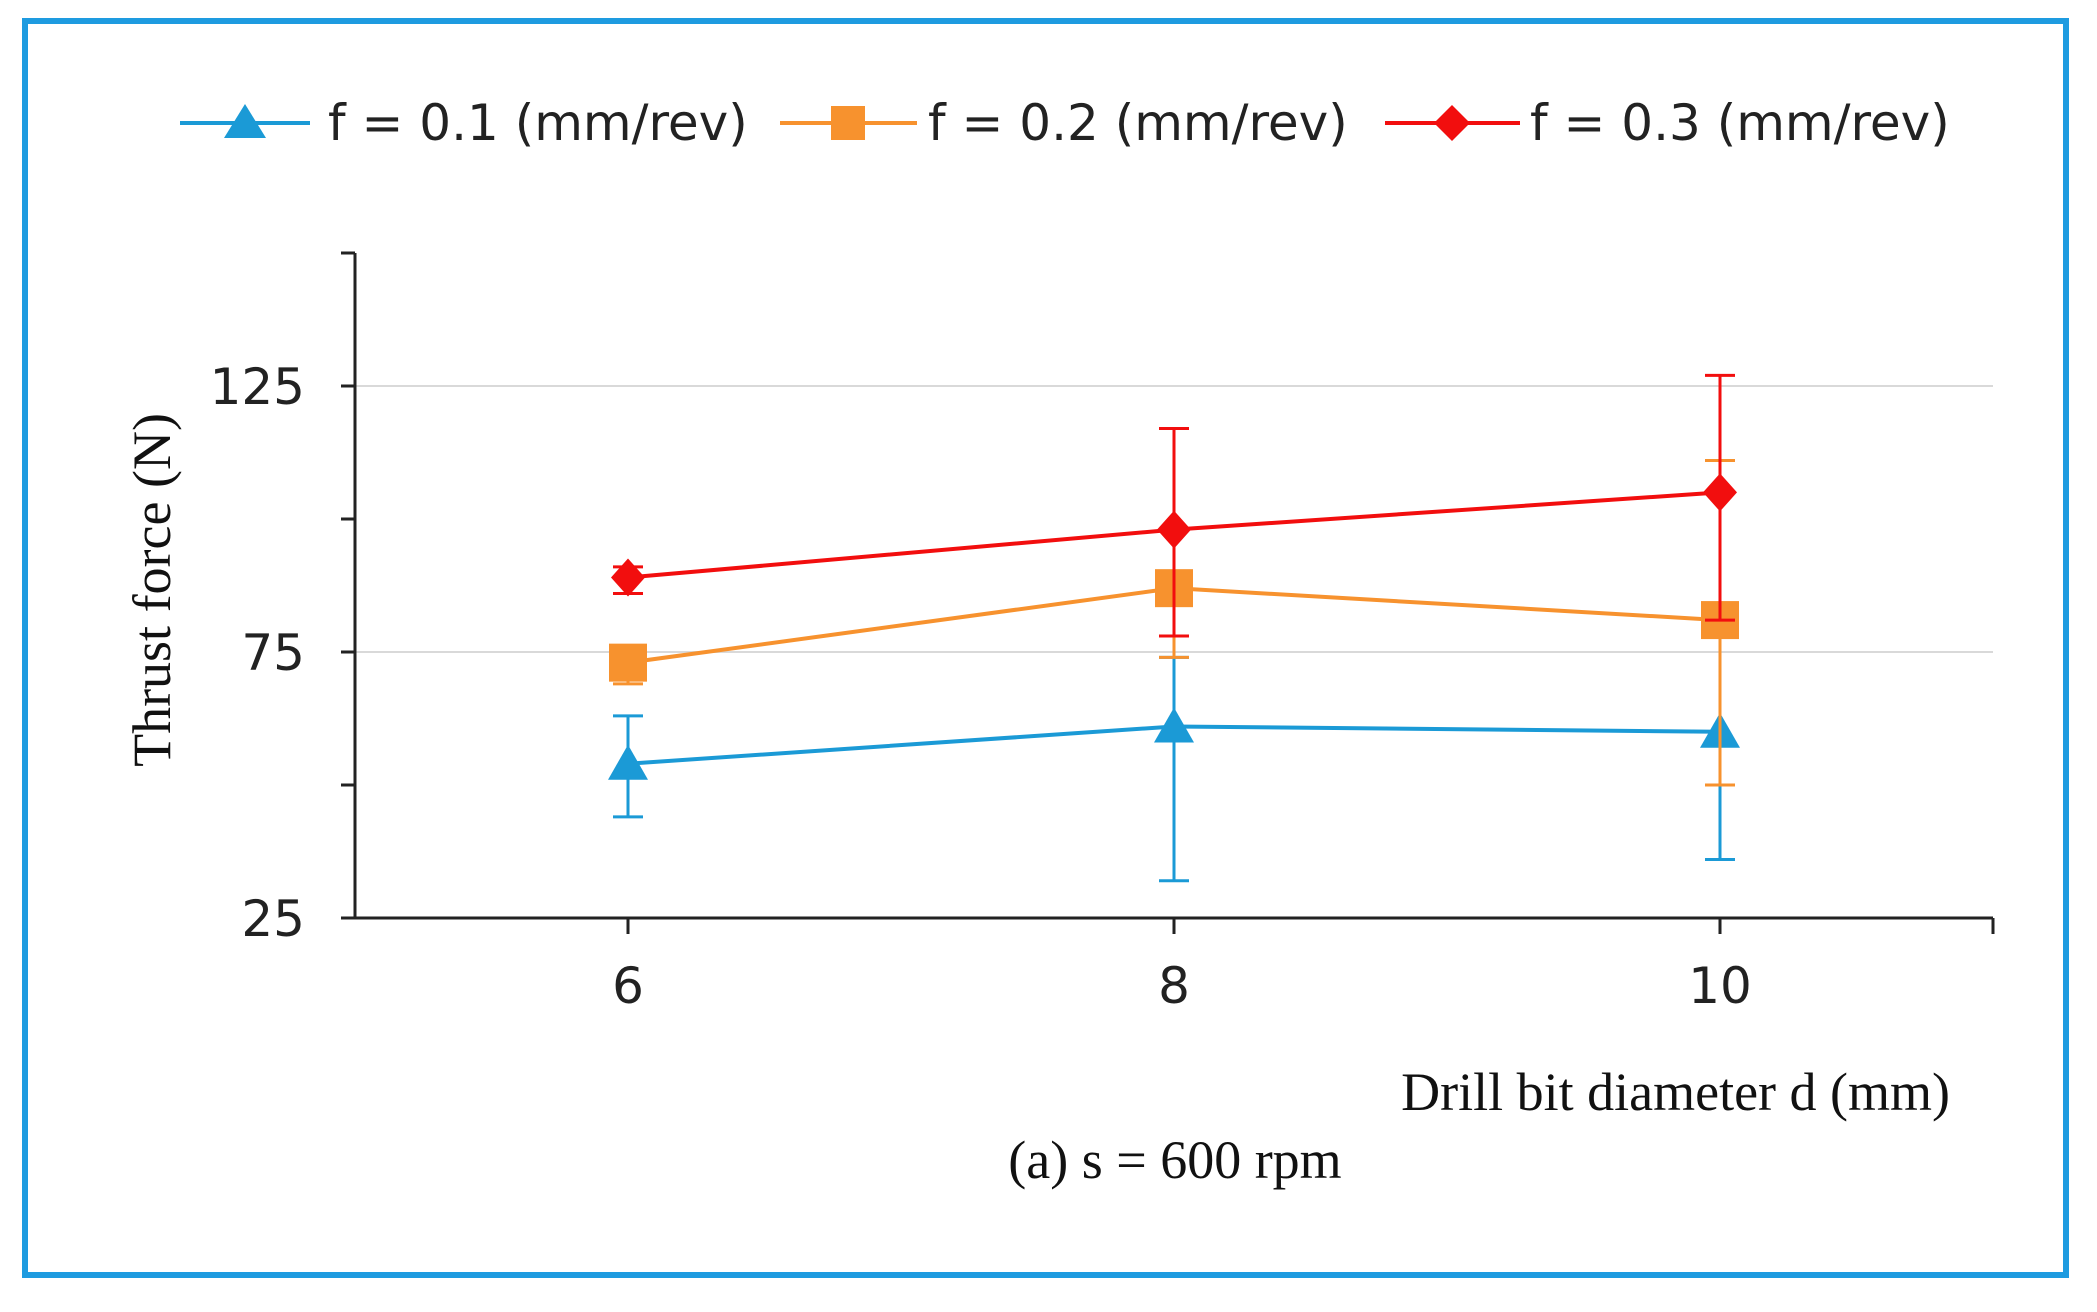 This screenshot has height=1312, width=2097. Describe the element at coordinates (848, 123) in the screenshot. I see `square-icon` at that location.